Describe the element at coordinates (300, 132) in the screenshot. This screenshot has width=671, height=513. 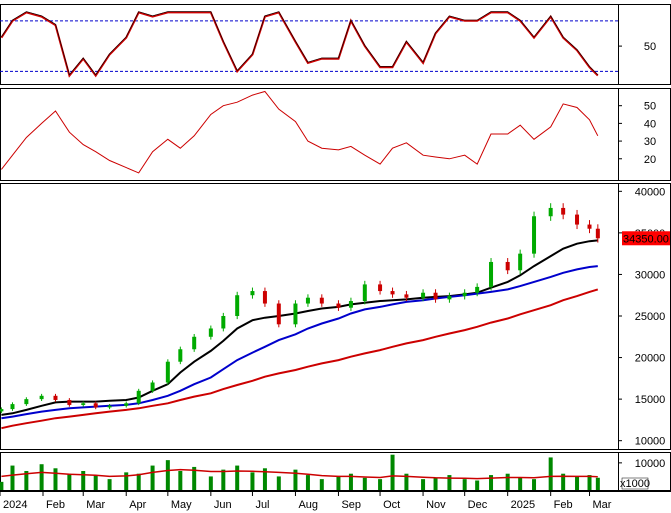
I see `rsi-line` at that location.